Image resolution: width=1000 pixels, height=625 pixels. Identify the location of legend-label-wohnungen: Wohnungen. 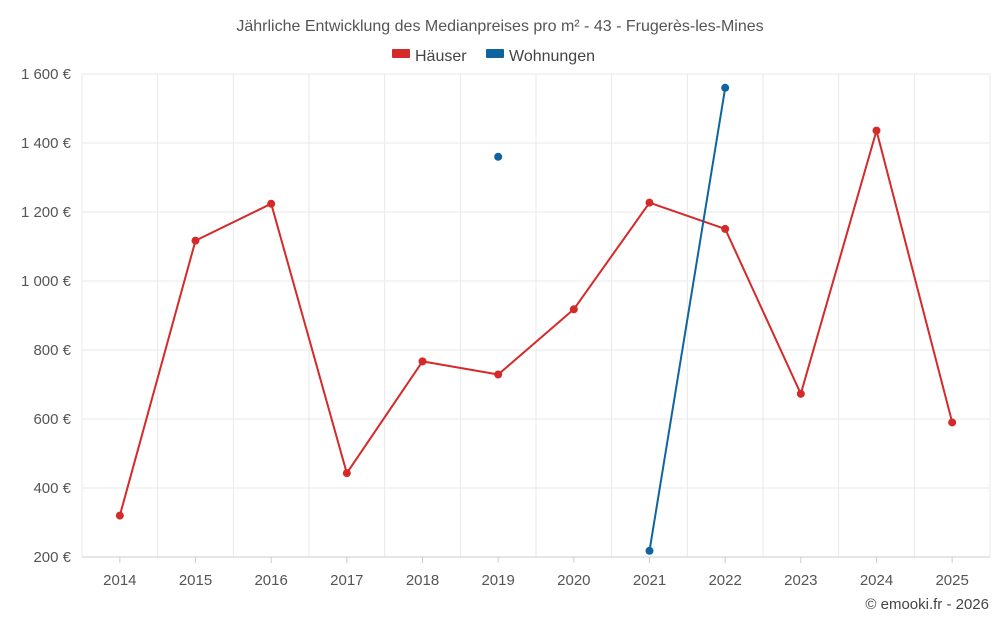
(552, 56).